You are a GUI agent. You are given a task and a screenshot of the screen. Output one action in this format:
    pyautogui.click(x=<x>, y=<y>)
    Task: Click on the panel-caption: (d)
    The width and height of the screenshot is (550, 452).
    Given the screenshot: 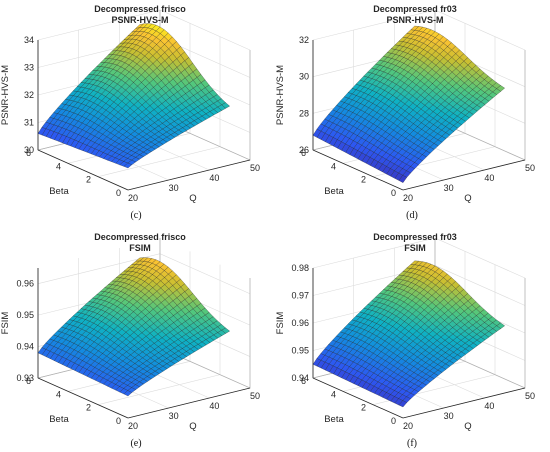 What is the action you would take?
    pyautogui.click(x=412, y=215)
    